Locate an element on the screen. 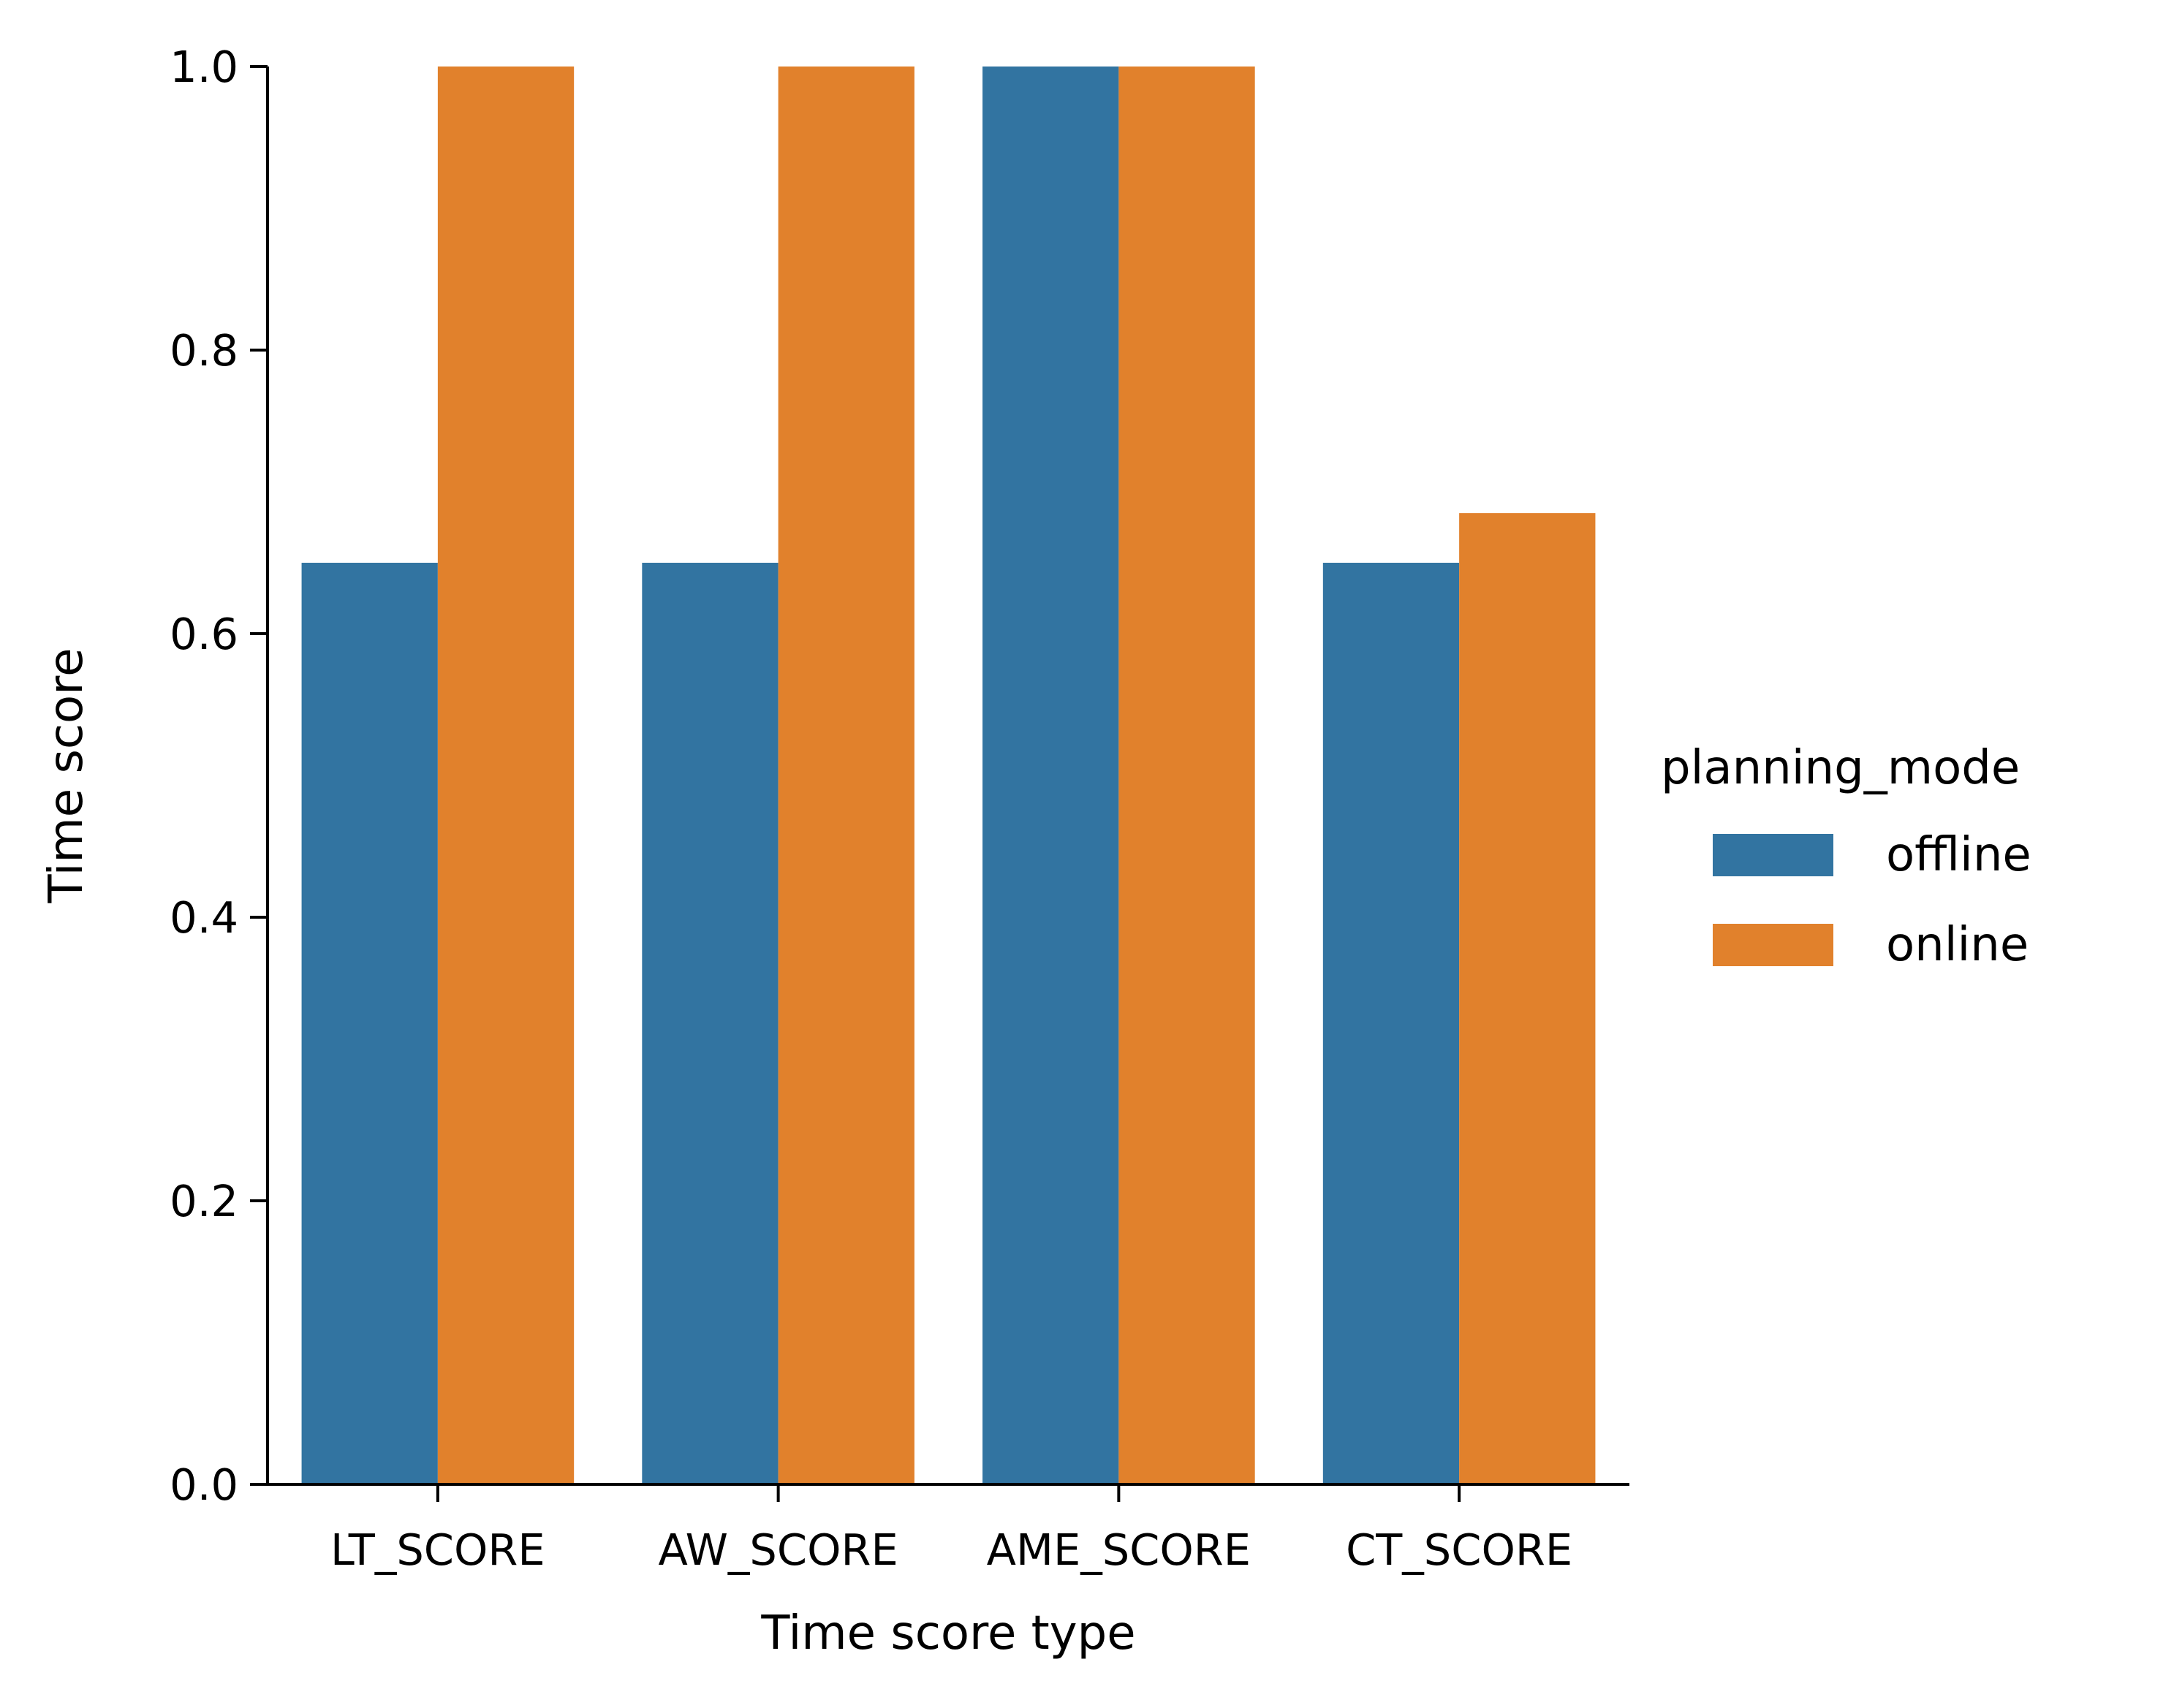 This screenshot has width=2174, height=1708. x-tick-label: LT_SCORE is located at coordinates (437, 1550).